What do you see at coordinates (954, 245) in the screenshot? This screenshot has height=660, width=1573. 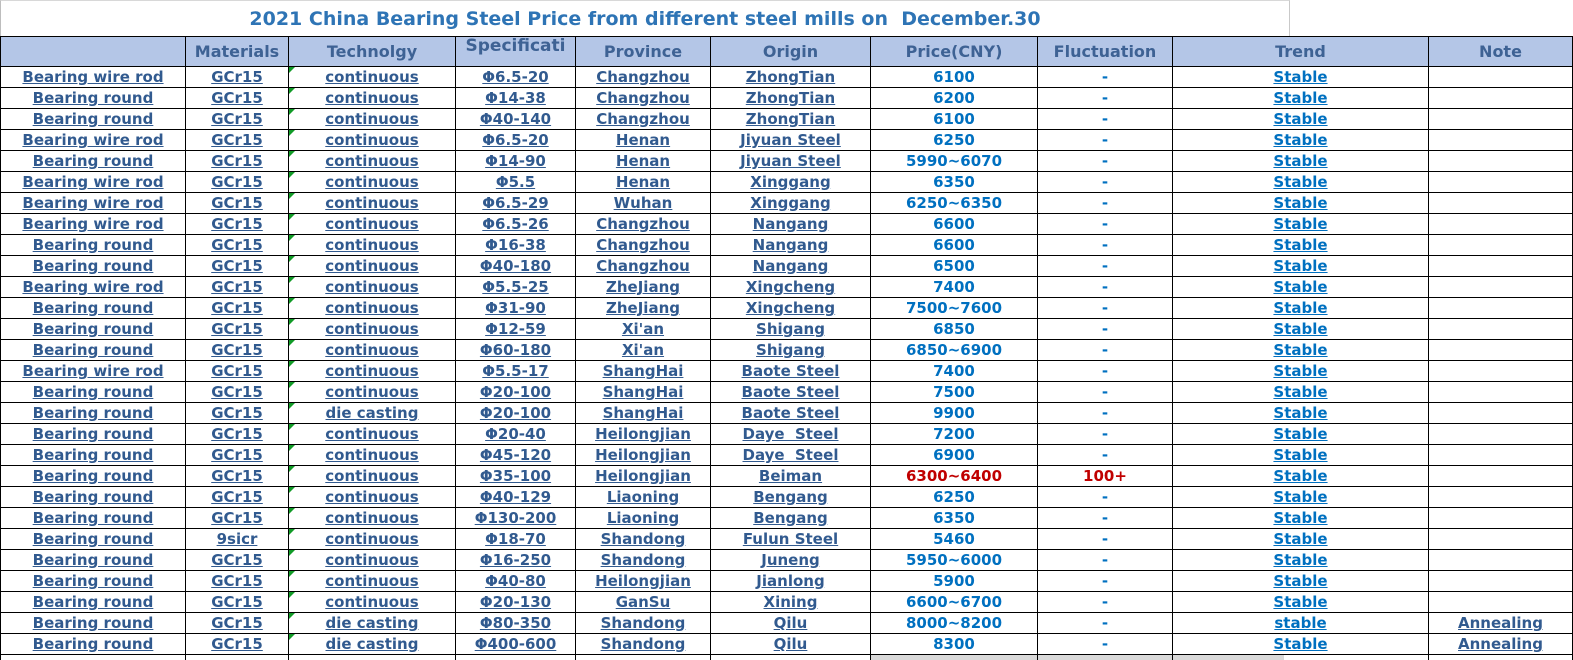 I see `cell-price: 6600` at bounding box center [954, 245].